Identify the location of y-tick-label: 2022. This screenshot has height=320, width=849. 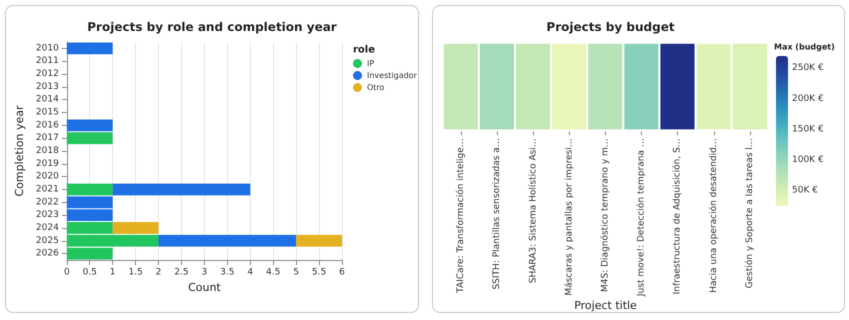
(47, 202).